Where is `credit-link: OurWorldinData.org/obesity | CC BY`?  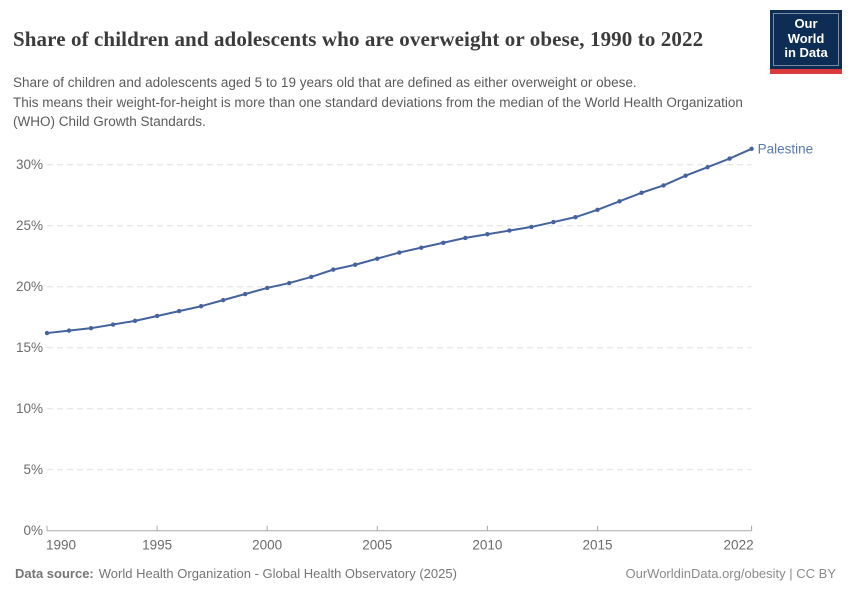 credit-link: OurWorldinData.org/obesity | CC BY is located at coordinates (731, 573).